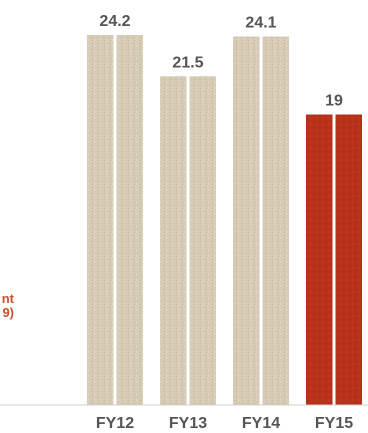 Image resolution: width=368 pixels, height=433 pixels. I want to click on value-label-fy14: 24.1, so click(260, 23).